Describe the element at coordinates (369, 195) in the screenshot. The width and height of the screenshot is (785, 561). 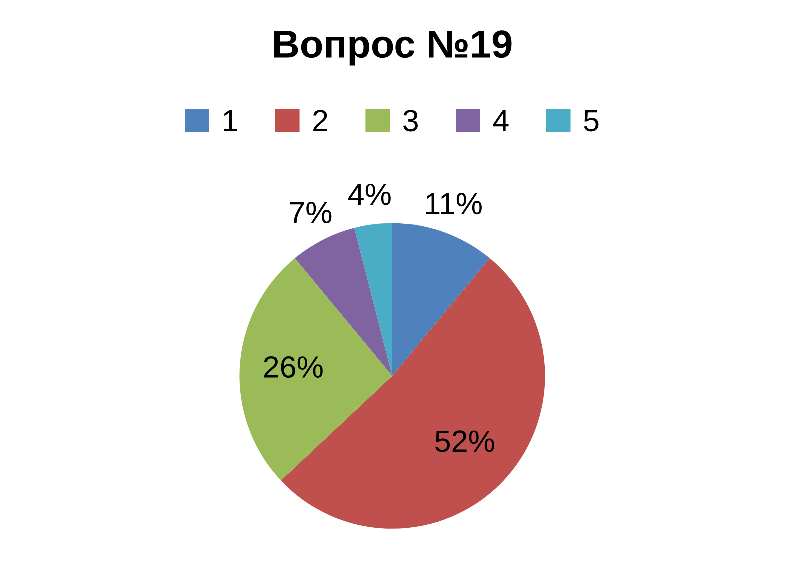
I see `data-label: 4%` at that location.